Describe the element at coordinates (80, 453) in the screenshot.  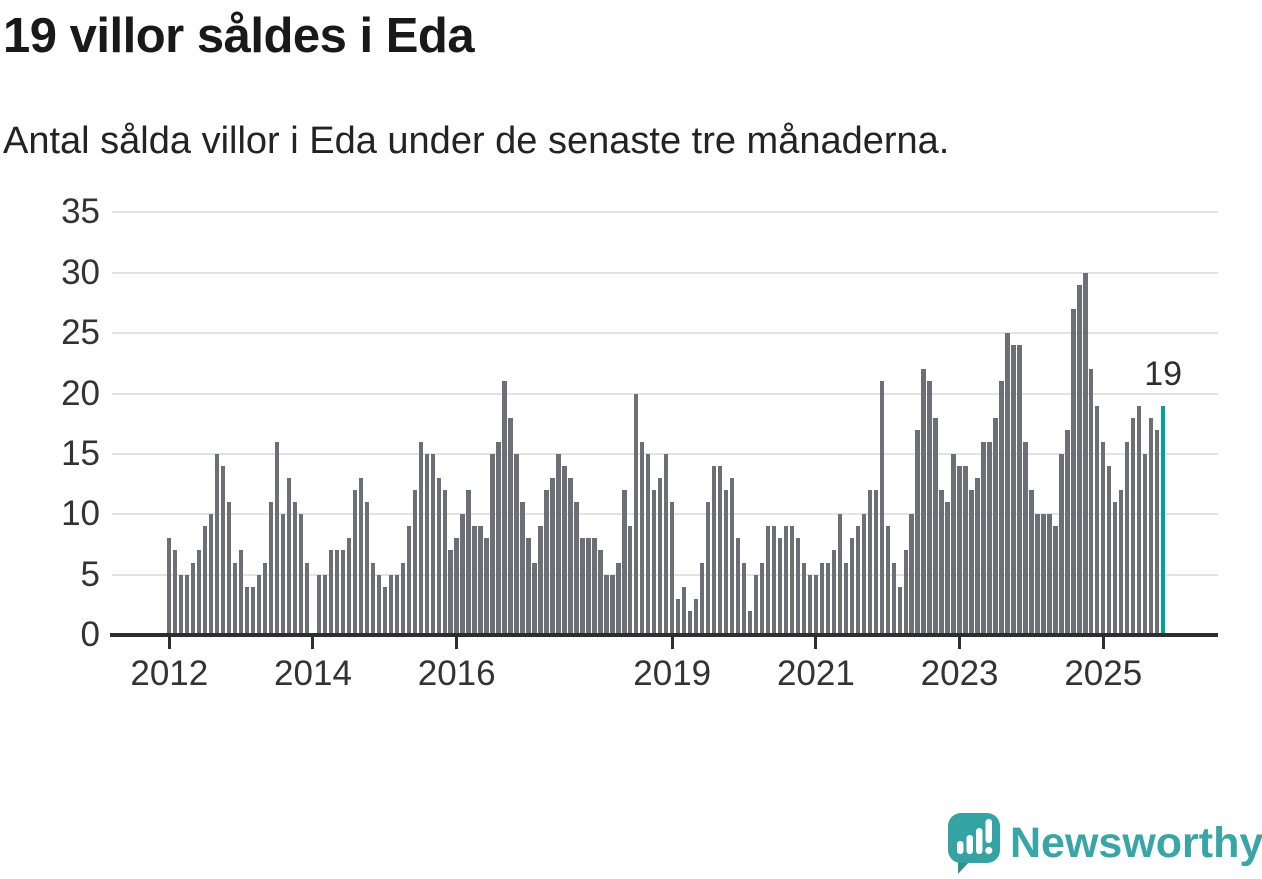
I see `y-axis-tick-label: 15` at that location.